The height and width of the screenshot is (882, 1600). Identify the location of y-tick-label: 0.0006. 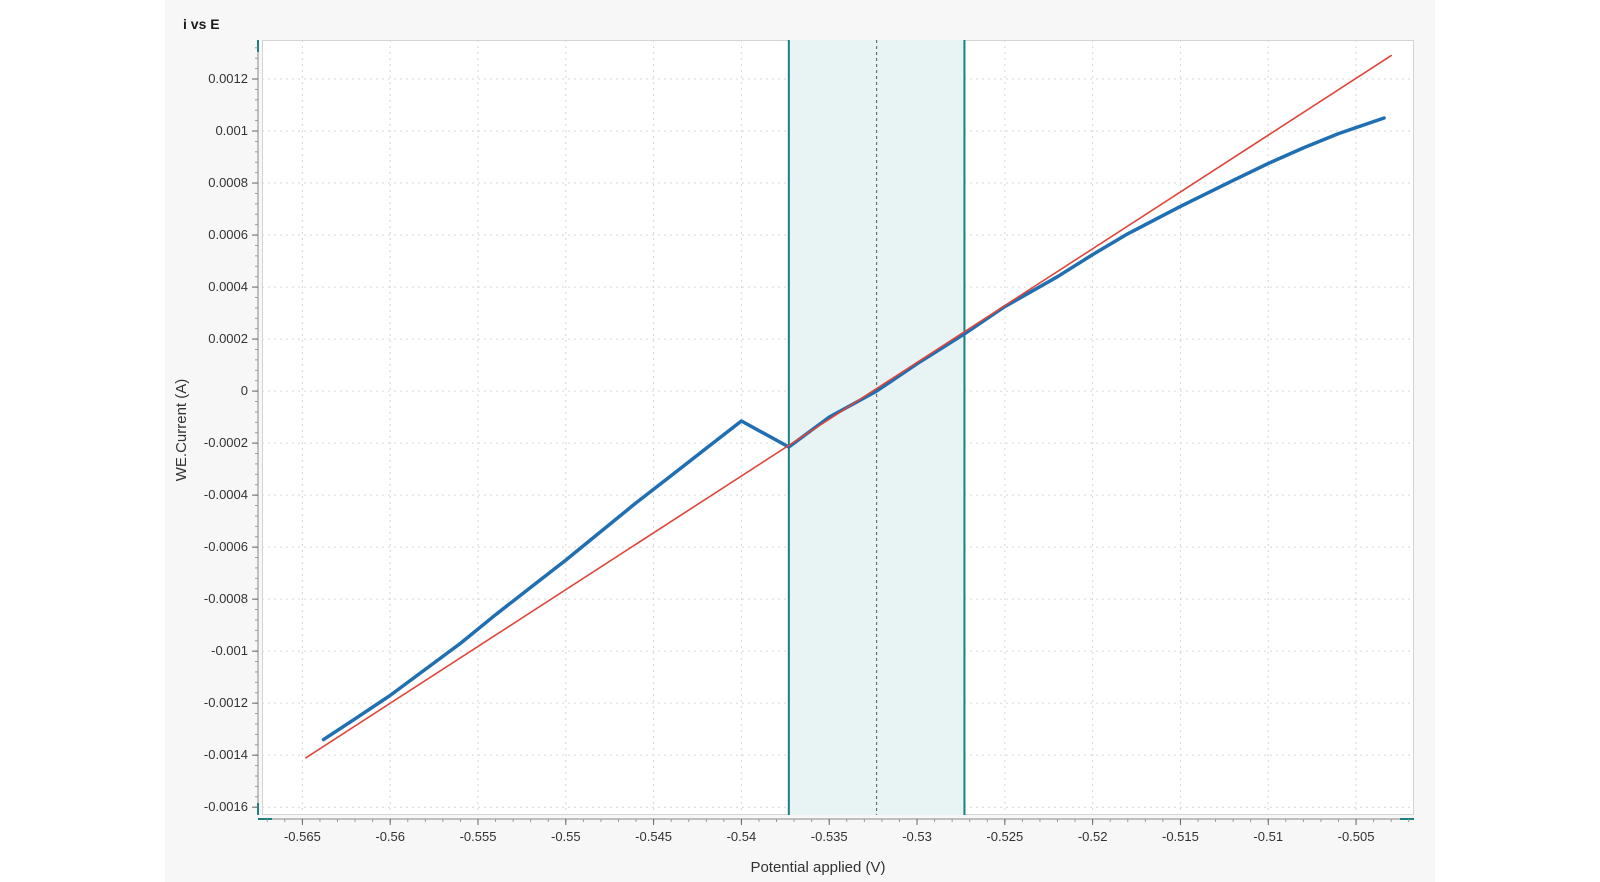
(228, 234).